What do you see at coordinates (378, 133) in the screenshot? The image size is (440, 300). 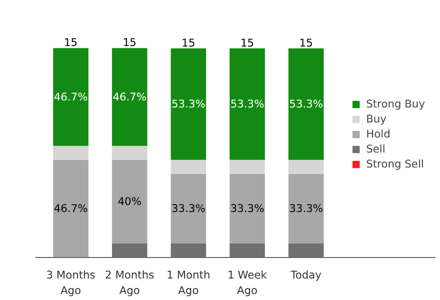 I see `legend-label: Hold` at bounding box center [378, 133].